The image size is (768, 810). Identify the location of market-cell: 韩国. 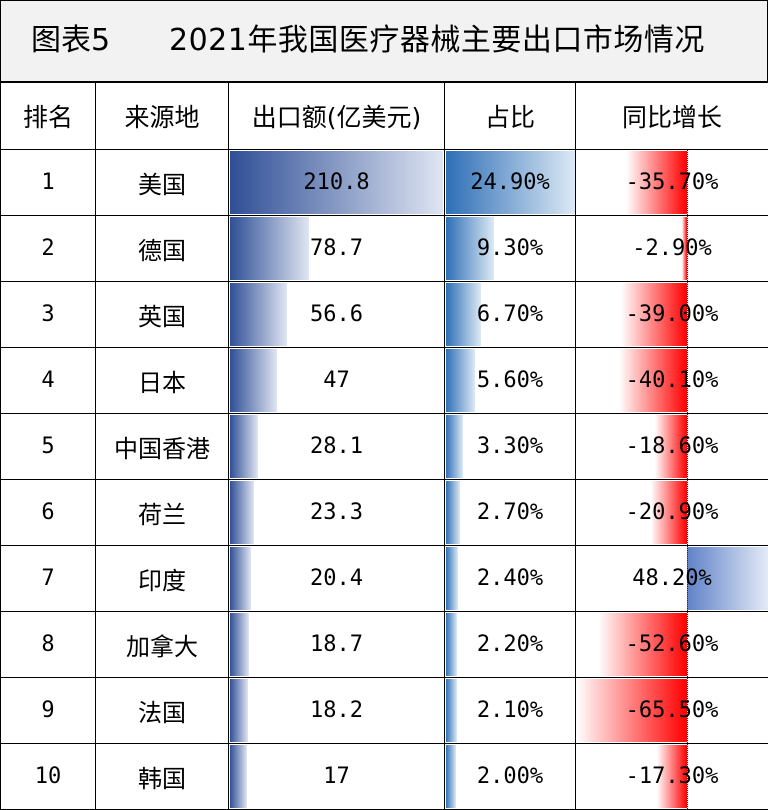
(162, 776).